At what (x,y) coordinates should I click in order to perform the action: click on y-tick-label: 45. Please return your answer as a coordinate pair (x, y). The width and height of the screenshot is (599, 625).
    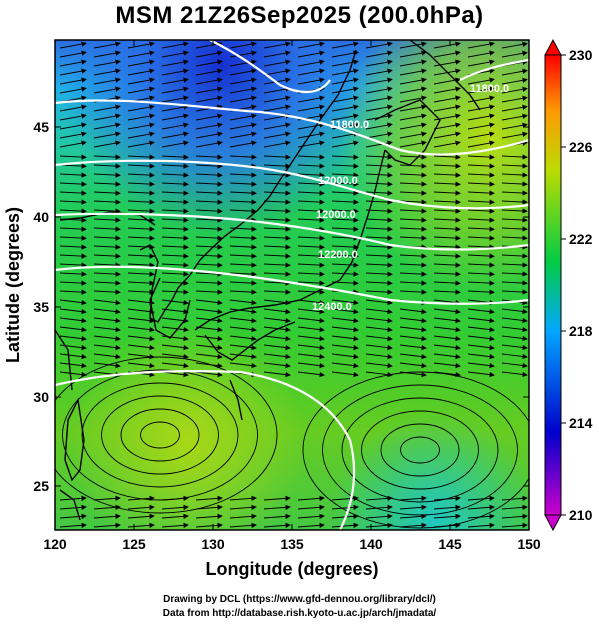
    Looking at the image, I should click on (41, 127).